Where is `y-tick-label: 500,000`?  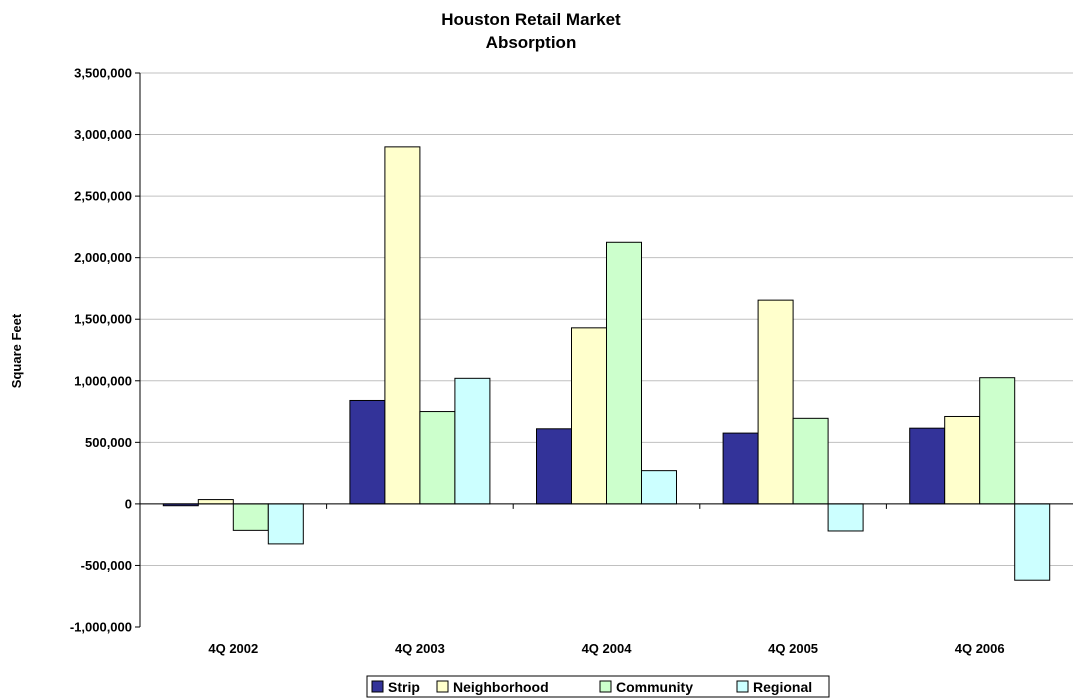
y-tick-label: 500,000 is located at coordinates (108, 442).